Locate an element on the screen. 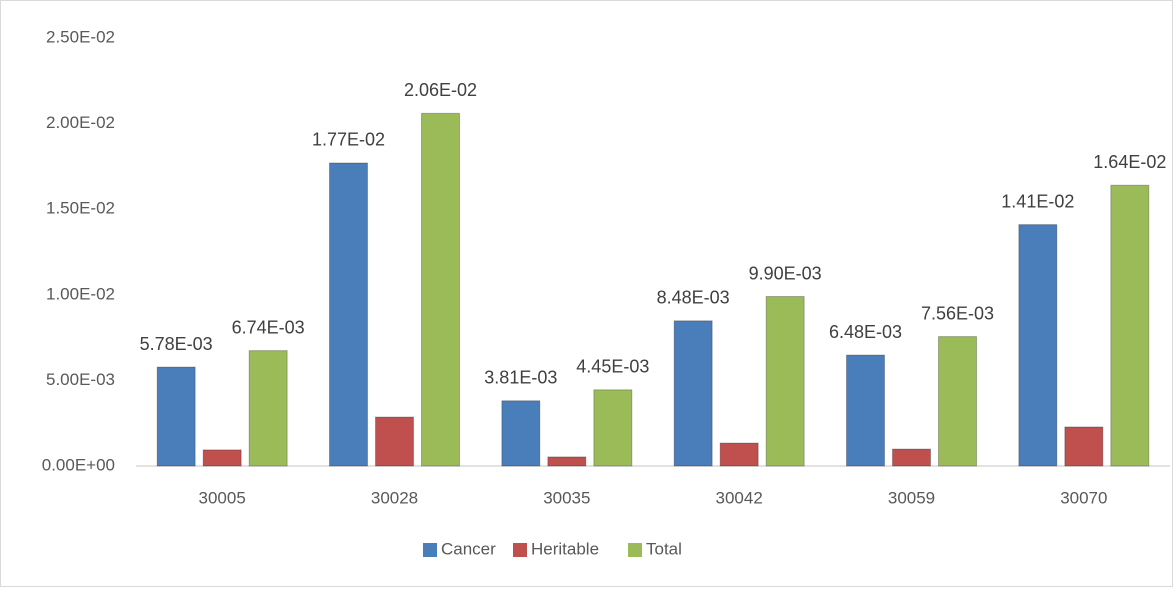 Image resolution: width=1173 pixels, height=592 pixels. data-label: 9.90E-03 is located at coordinates (785, 273).